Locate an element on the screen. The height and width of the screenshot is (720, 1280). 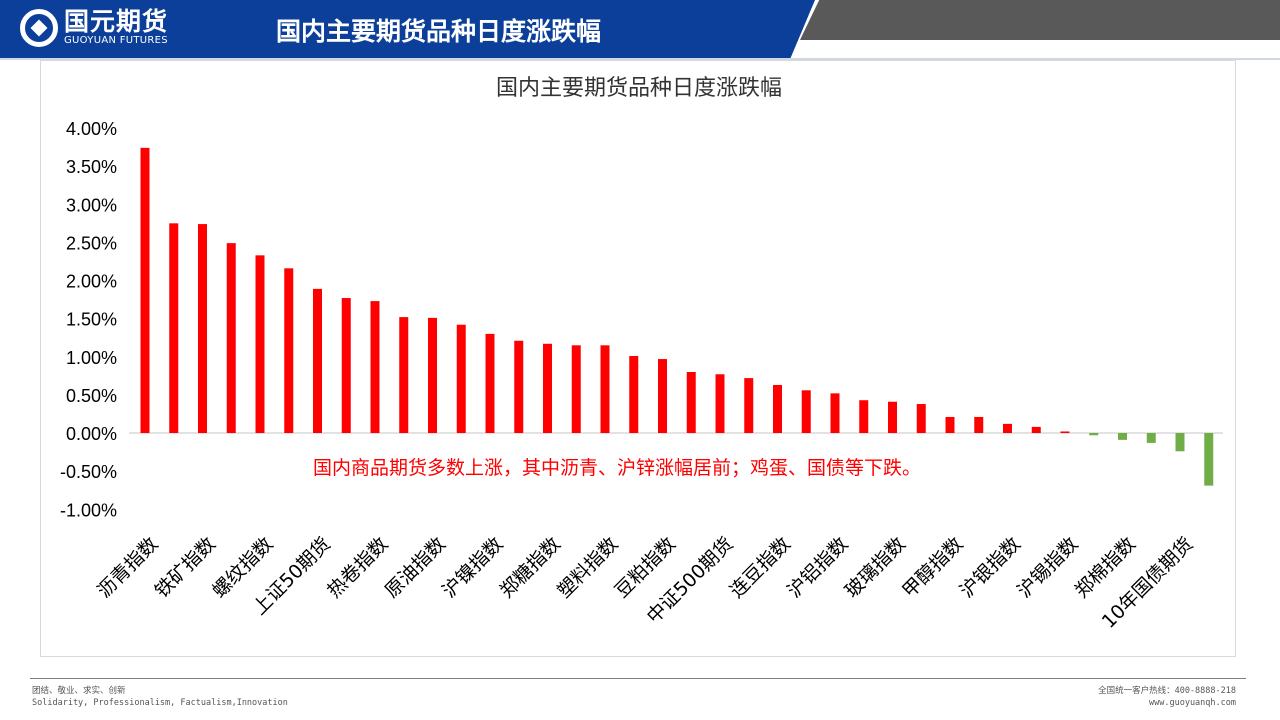
y-tick-label: 3.50% is located at coordinates (91, 167).